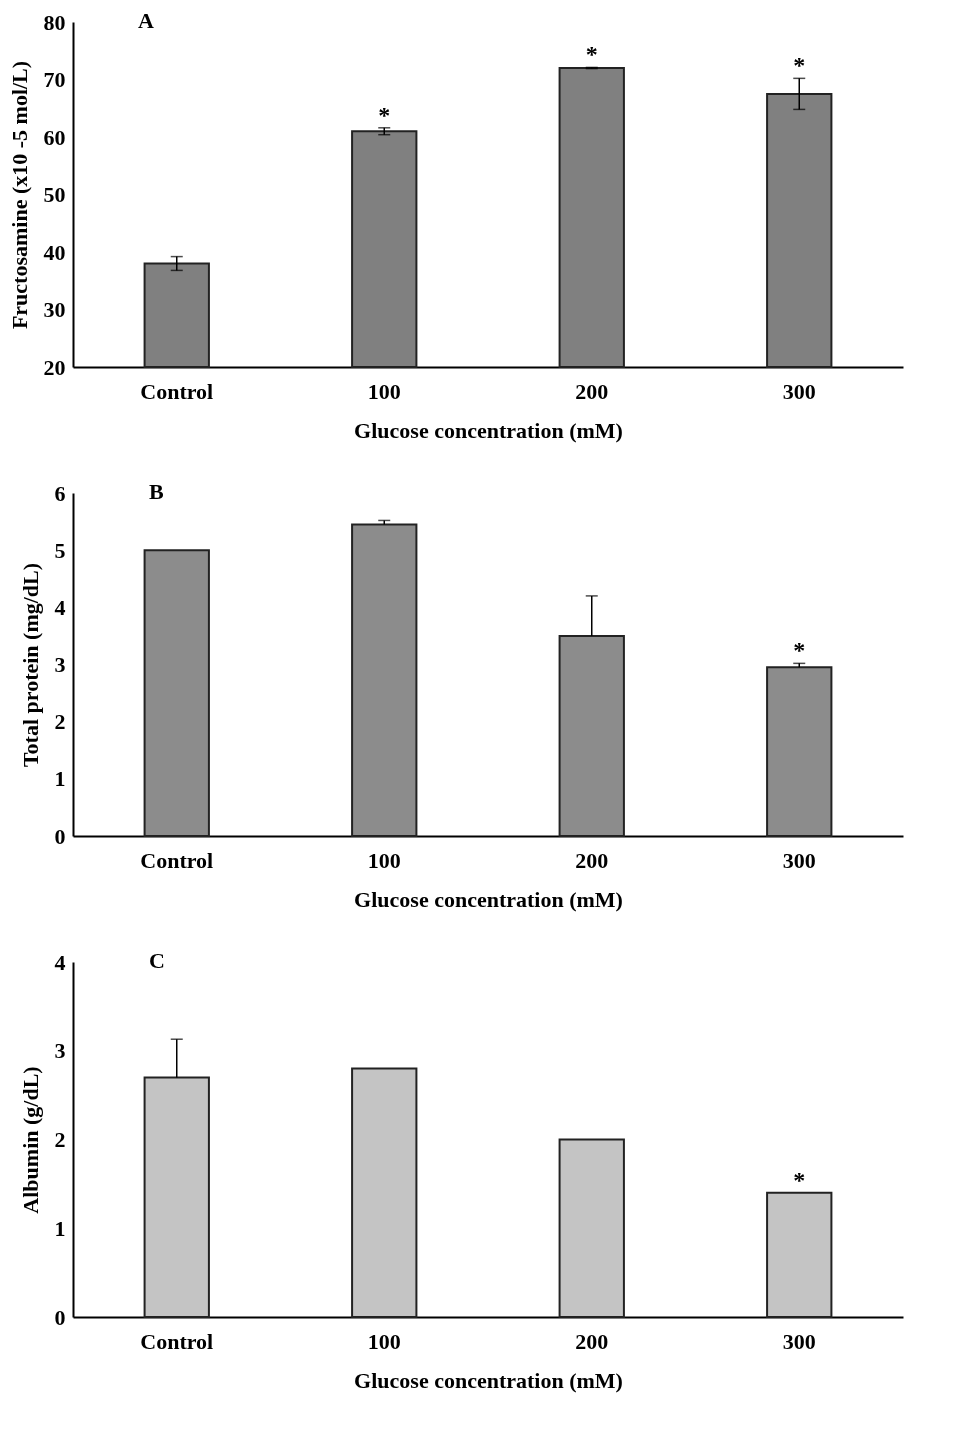 This screenshot has width=956, height=1454. What do you see at coordinates (54, 367) in the screenshot?
I see `y-tick-label: 20` at bounding box center [54, 367].